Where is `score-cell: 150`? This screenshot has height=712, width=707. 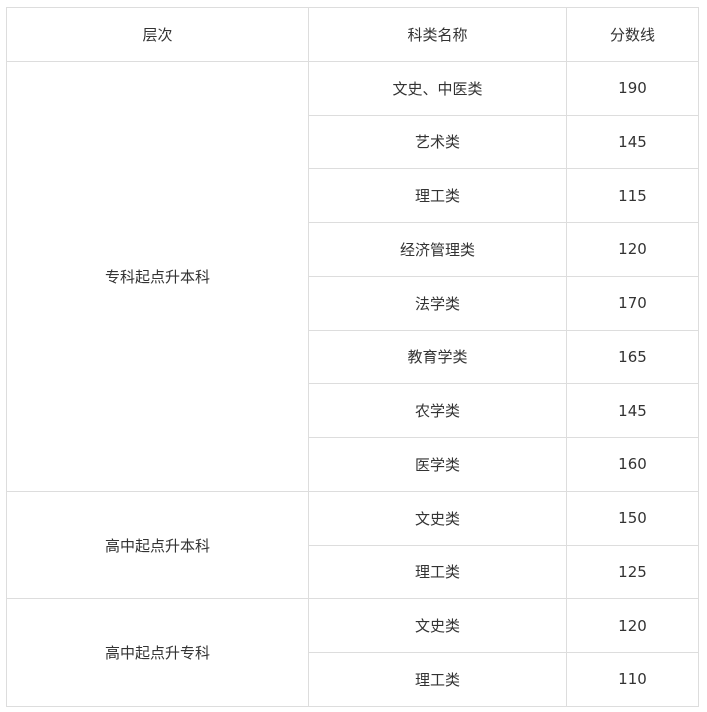 score-cell: 150 is located at coordinates (632, 518).